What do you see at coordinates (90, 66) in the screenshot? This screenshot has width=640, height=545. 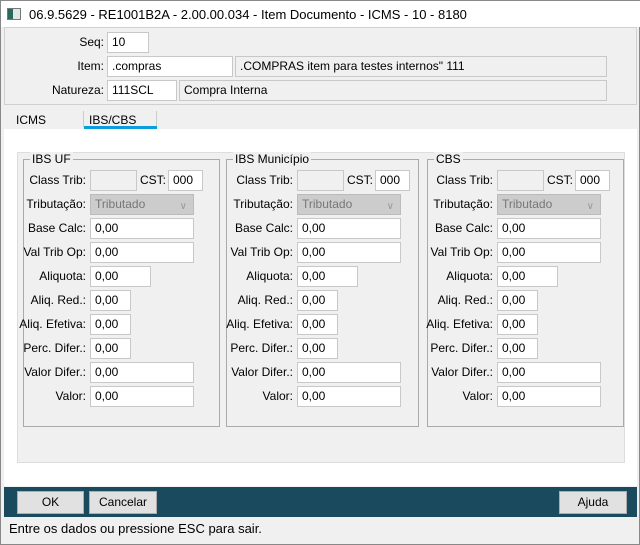 I see `item-label: Item:` at bounding box center [90, 66].